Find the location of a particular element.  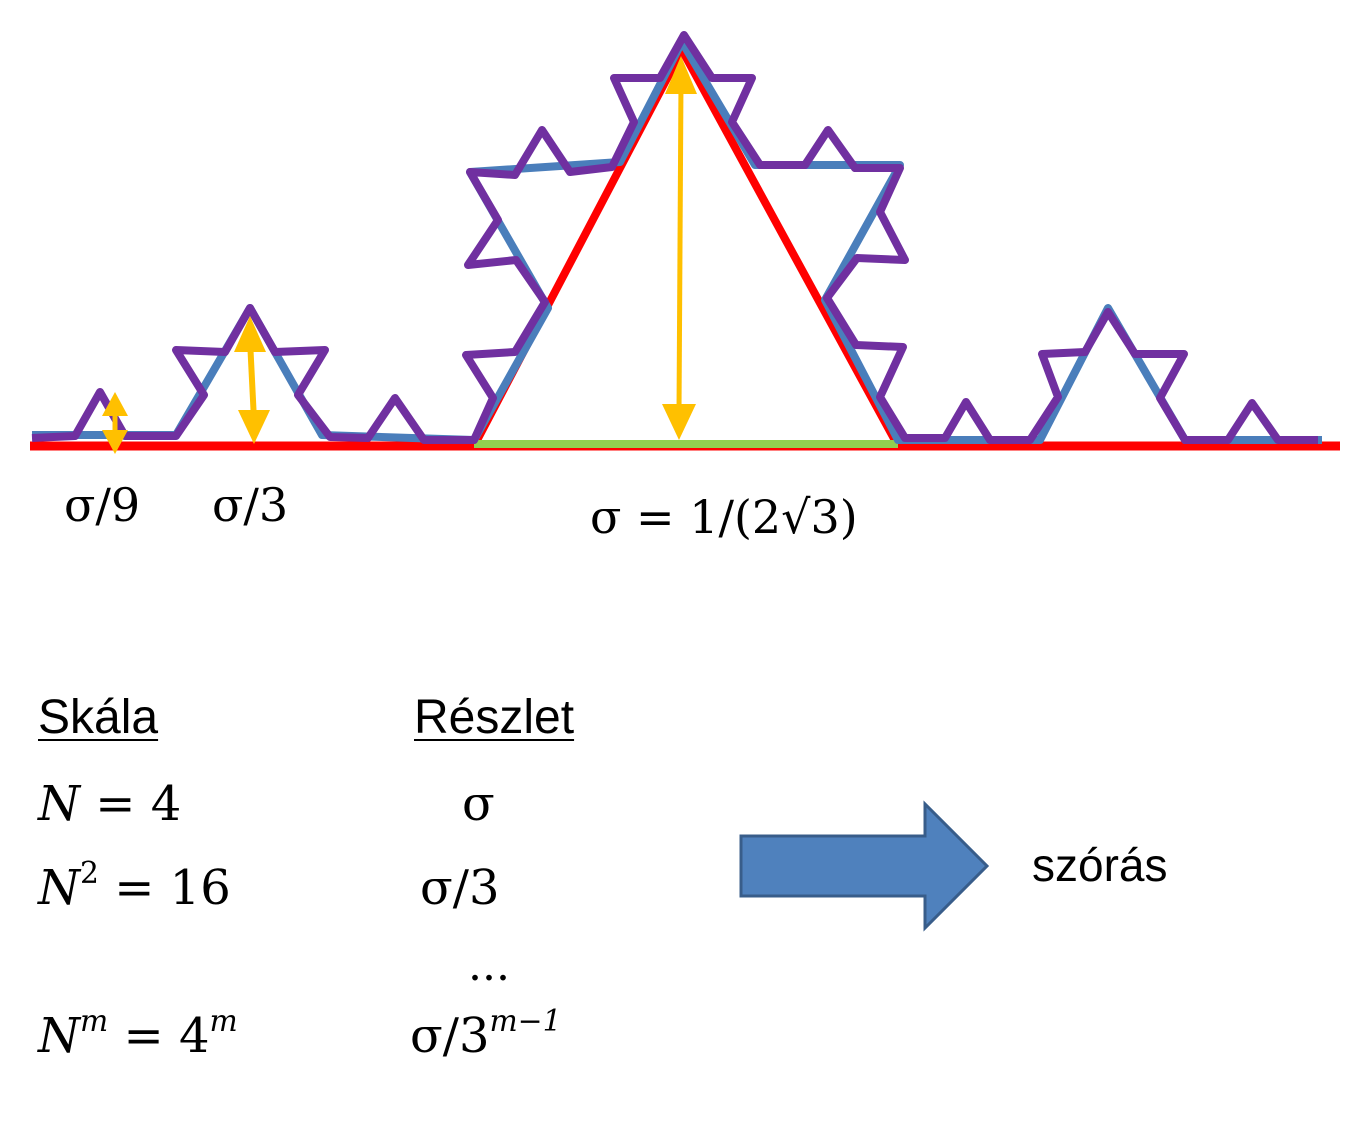

header-detail: Részlet is located at coordinates (494, 717).